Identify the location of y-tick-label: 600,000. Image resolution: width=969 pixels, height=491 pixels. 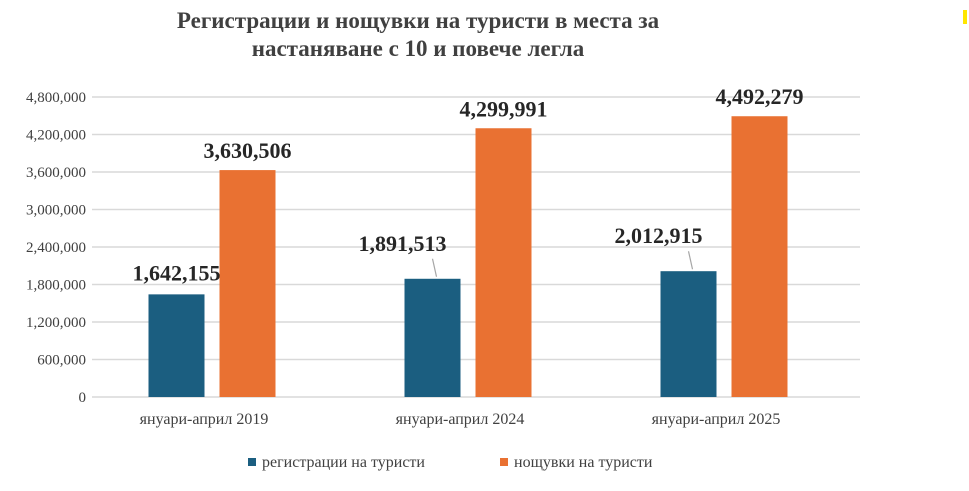
(61, 361).